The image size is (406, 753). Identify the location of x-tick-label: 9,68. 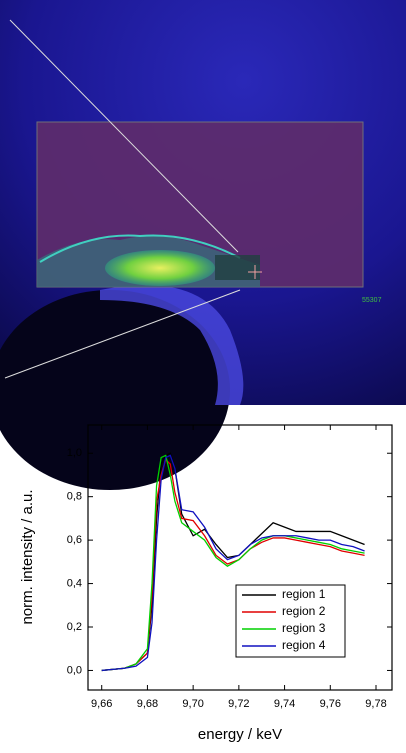
(147, 704).